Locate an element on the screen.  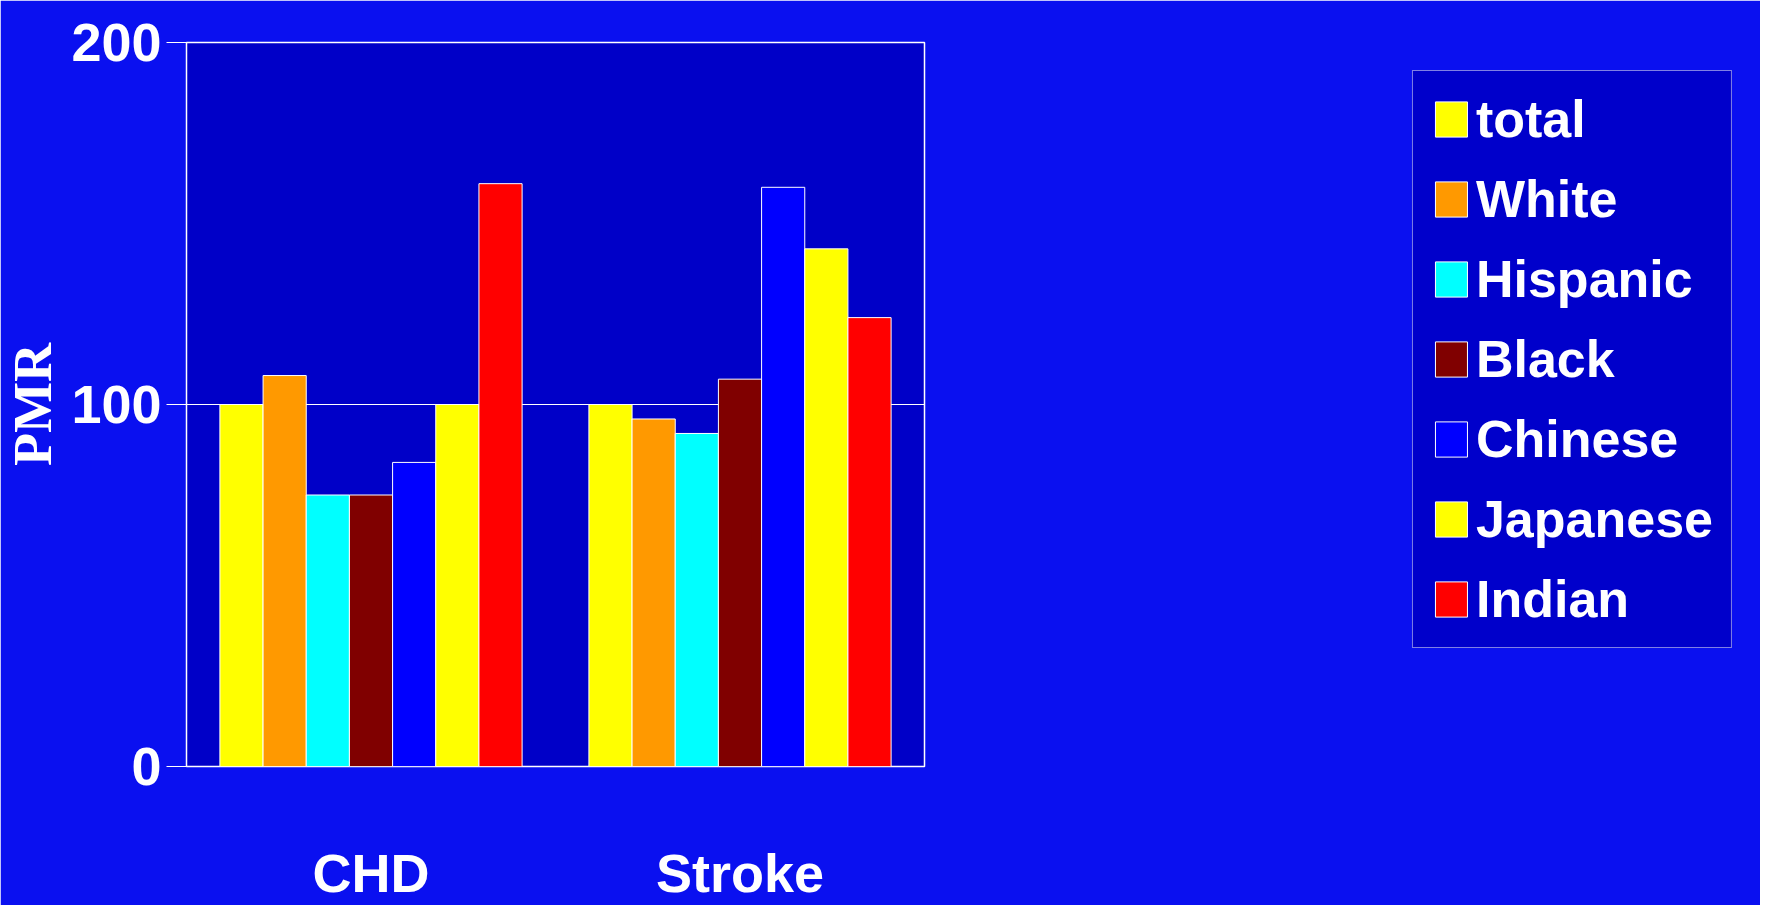
legend-label: Indian is located at coordinates (1552, 599).